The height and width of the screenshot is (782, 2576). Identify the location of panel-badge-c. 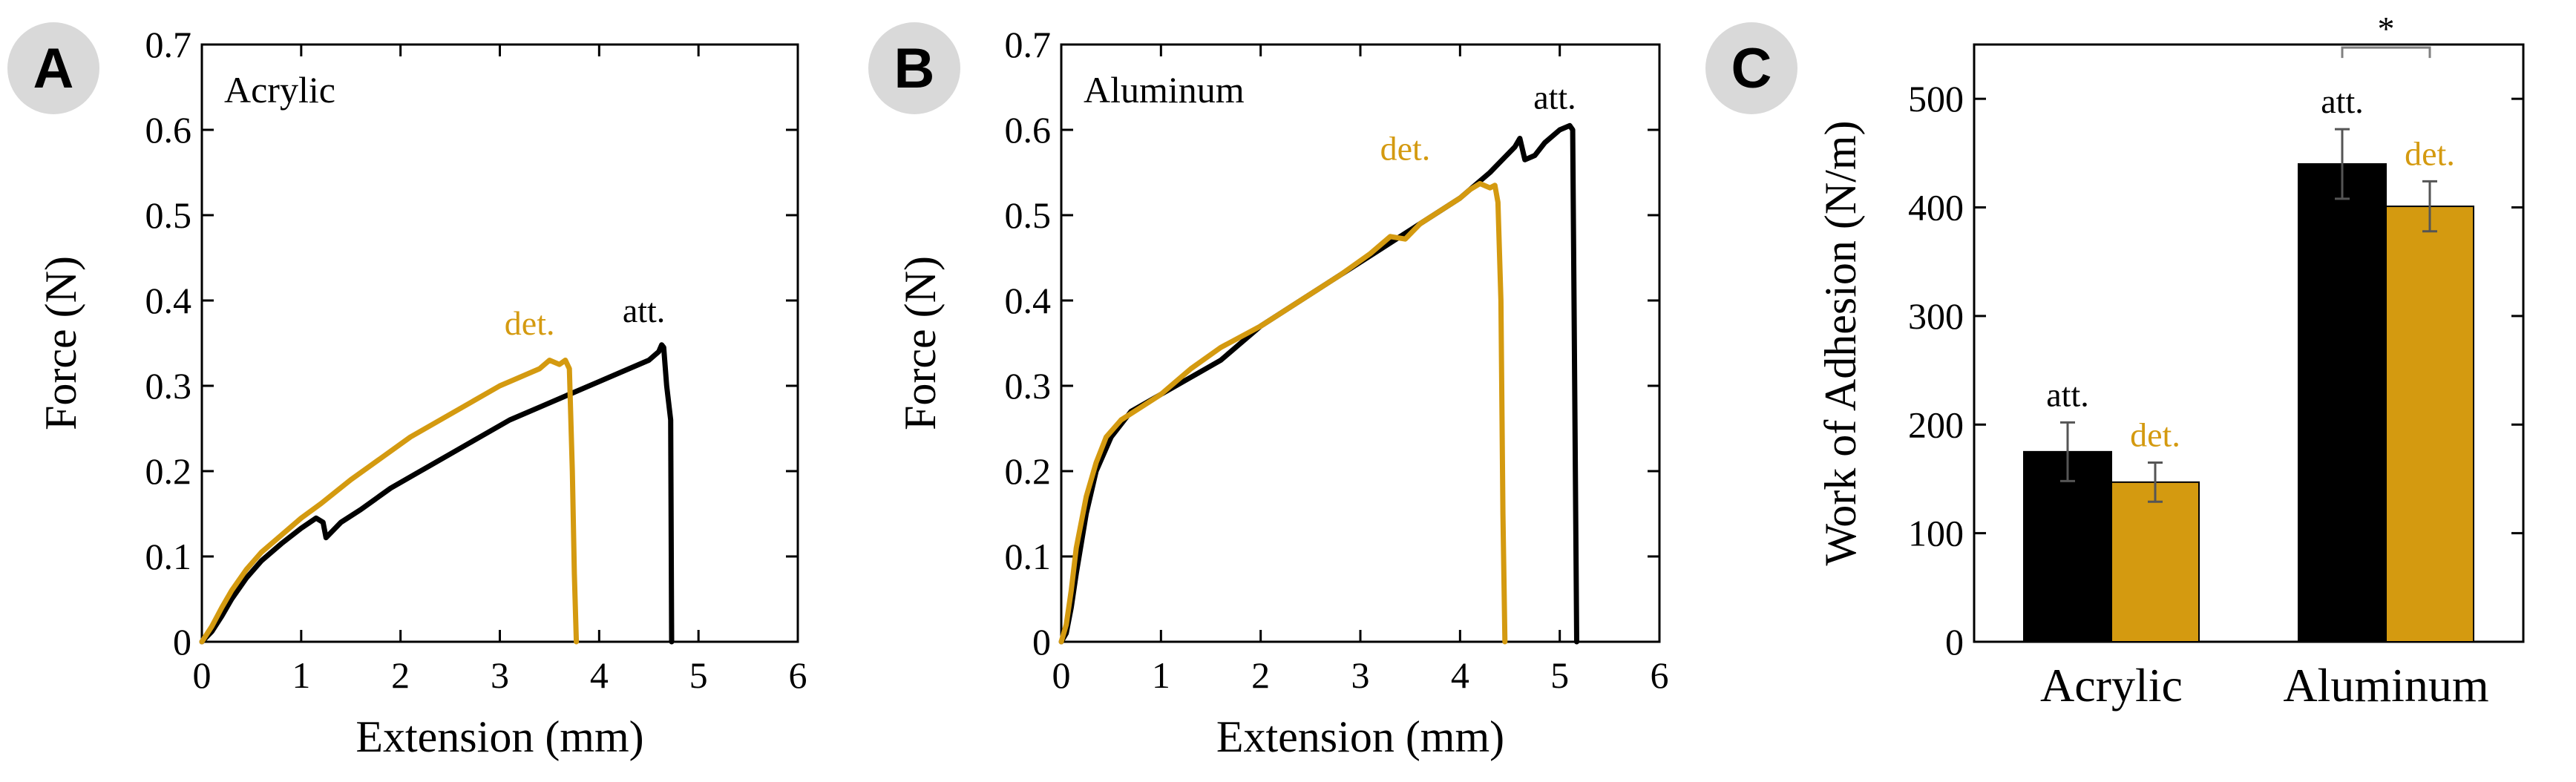
(1751, 68).